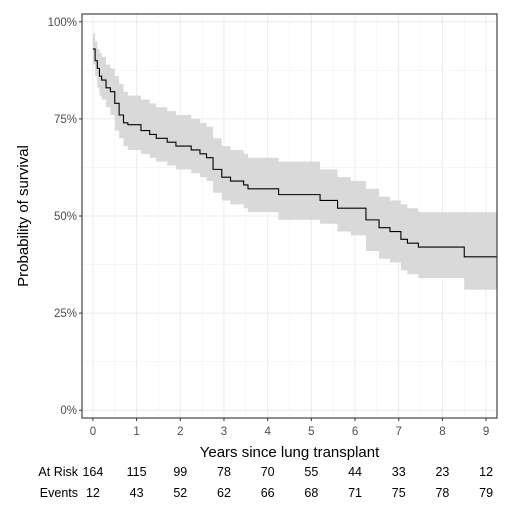  Describe the element at coordinates (486, 432) in the screenshot. I see `x-tick-label: 9` at that location.